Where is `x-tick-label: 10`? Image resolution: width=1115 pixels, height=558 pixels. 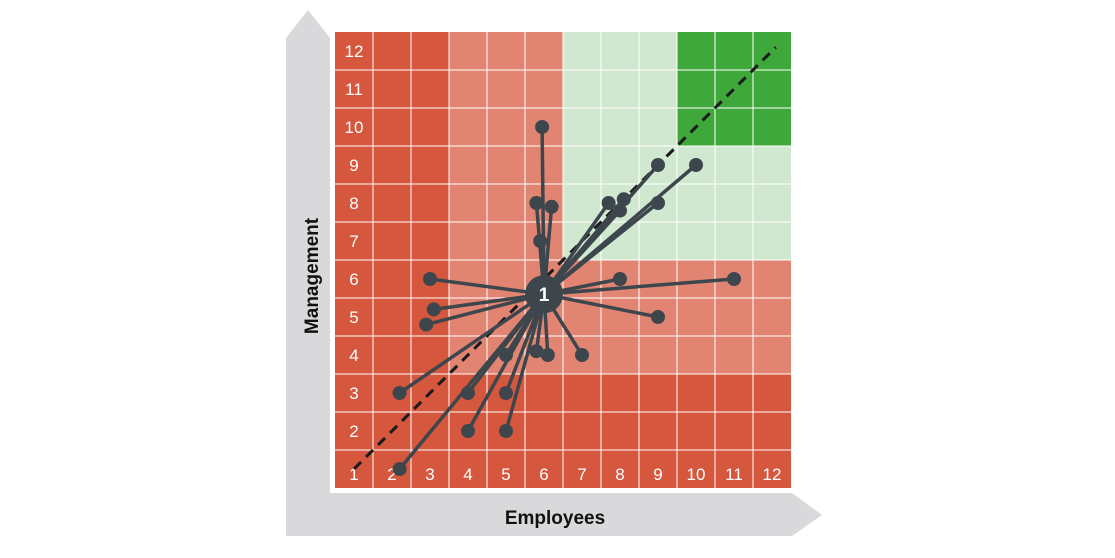
x-tick-label: 10 is located at coordinates (696, 474).